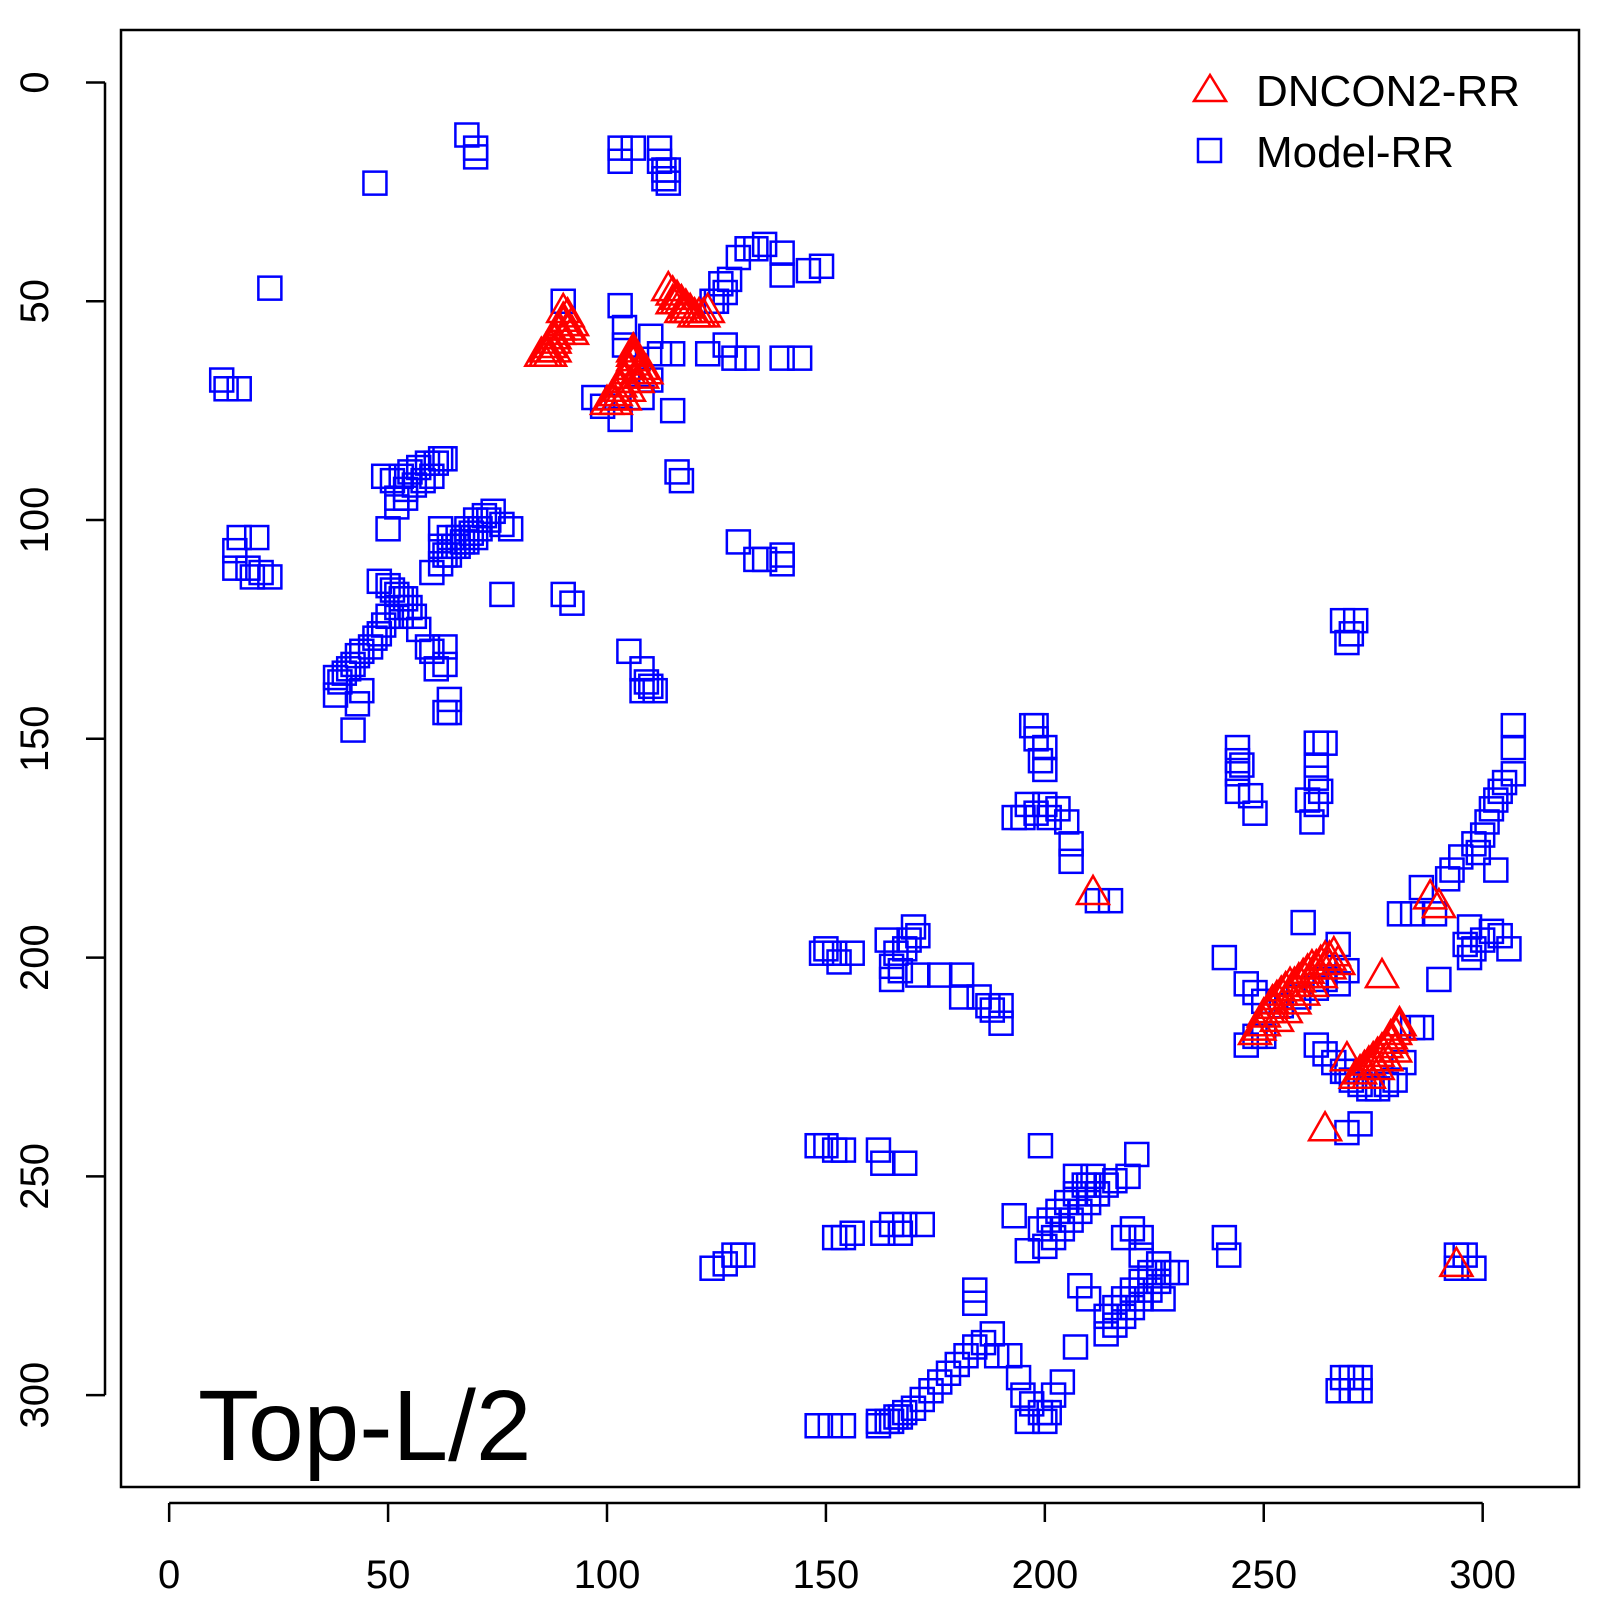 The height and width of the screenshot is (1600, 1600). I want to click on x-tick-label-4: 200, so click(1044, 1575).